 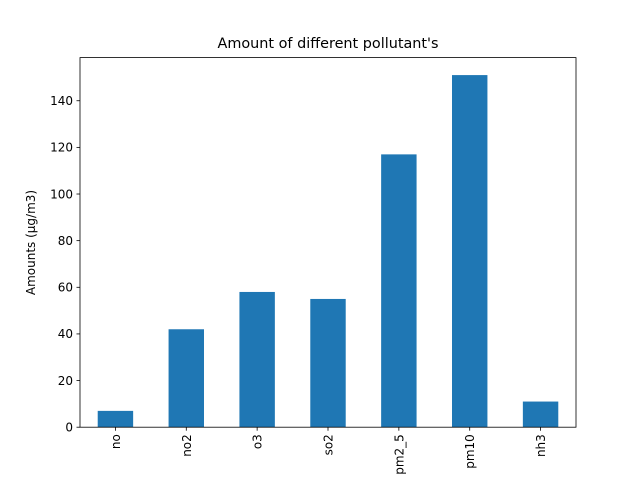 I want to click on bar-so2, so click(x=328, y=363).